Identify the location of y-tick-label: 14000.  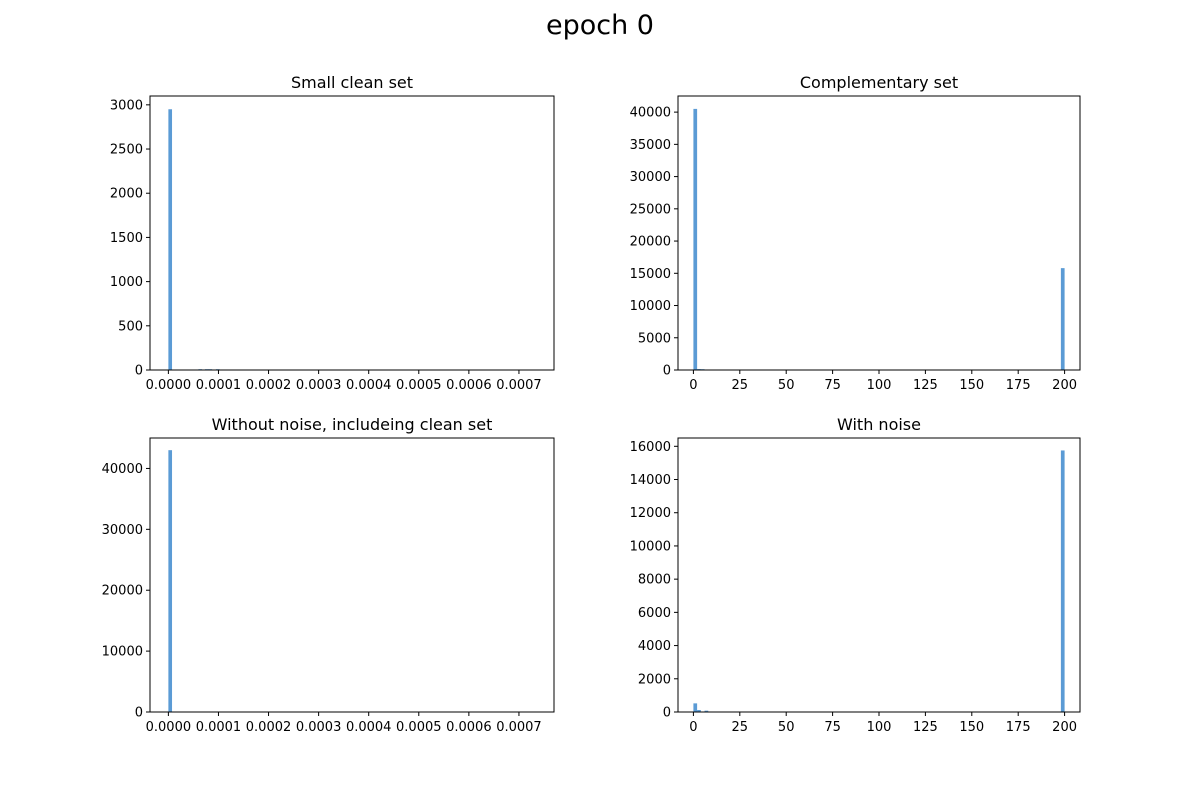
(650, 480).